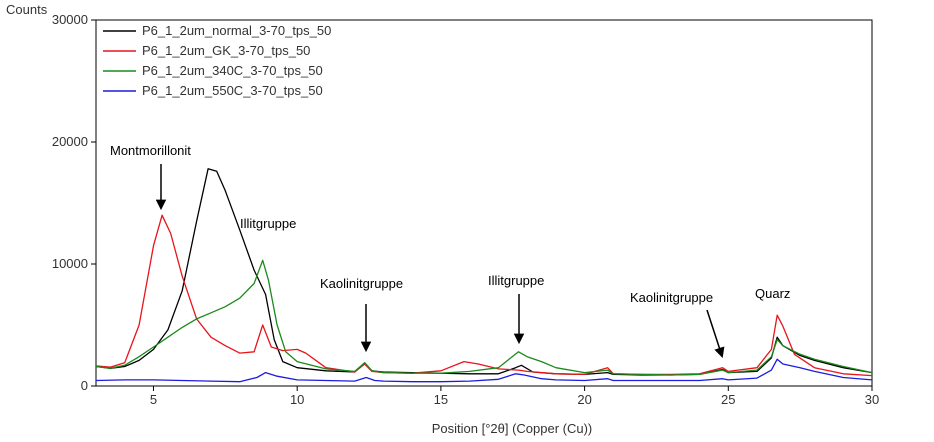 The width and height of the screenshot is (934, 442). I want to click on annotation-illitgruppe-1: Illitgruppe, so click(268, 223).